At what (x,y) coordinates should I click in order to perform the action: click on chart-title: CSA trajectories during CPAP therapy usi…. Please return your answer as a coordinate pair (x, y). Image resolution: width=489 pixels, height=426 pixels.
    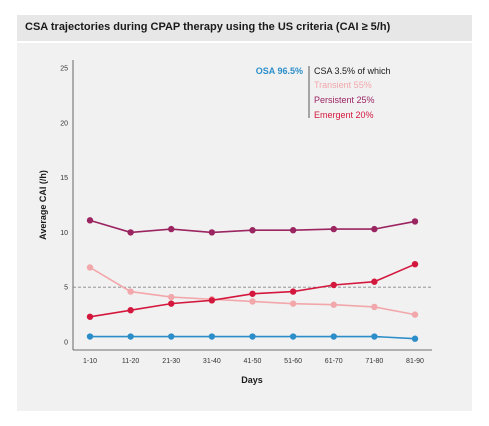
    Looking at the image, I should click on (208, 27).